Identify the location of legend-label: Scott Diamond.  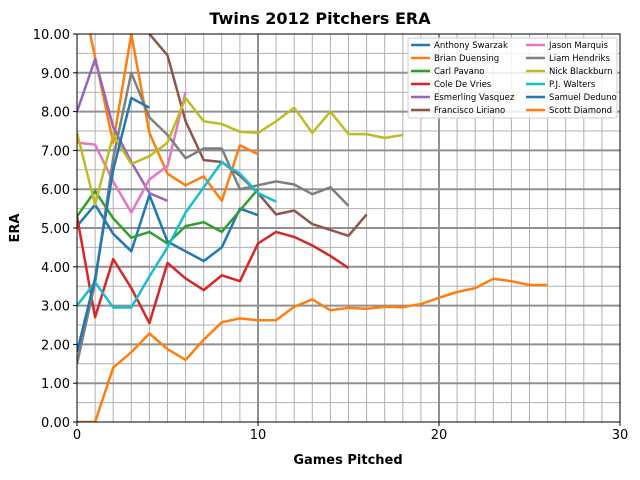
(580, 111).